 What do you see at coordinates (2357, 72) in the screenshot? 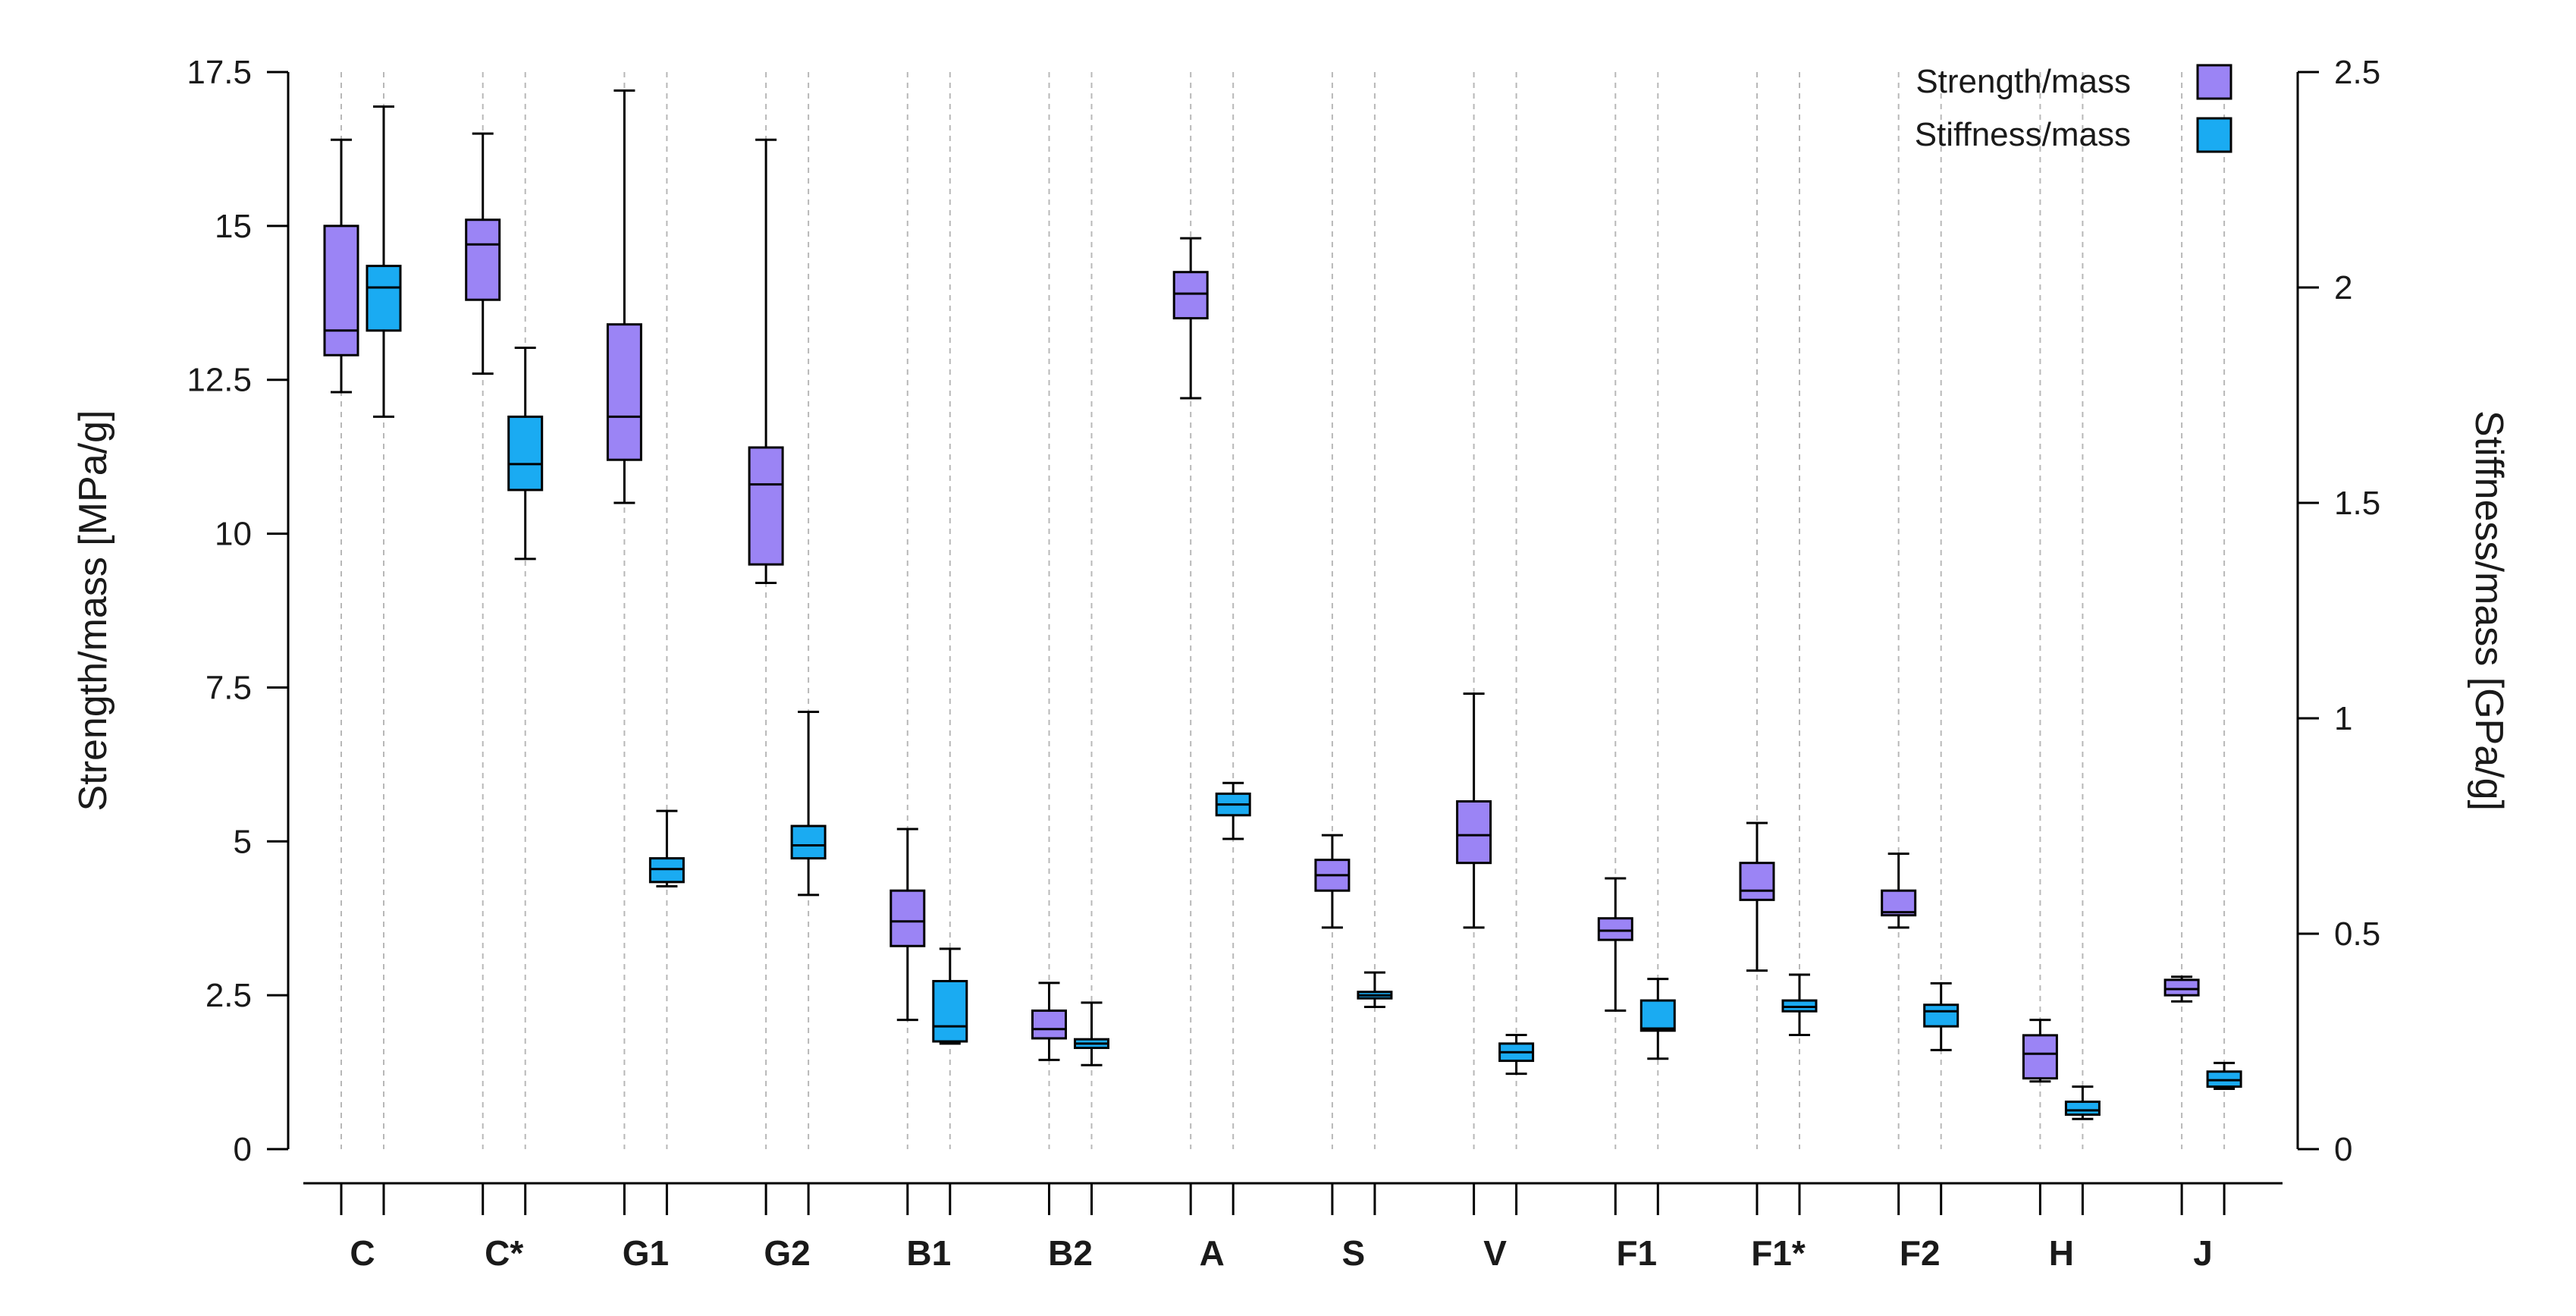
I see `right-tick-label: 2.5` at bounding box center [2357, 72].